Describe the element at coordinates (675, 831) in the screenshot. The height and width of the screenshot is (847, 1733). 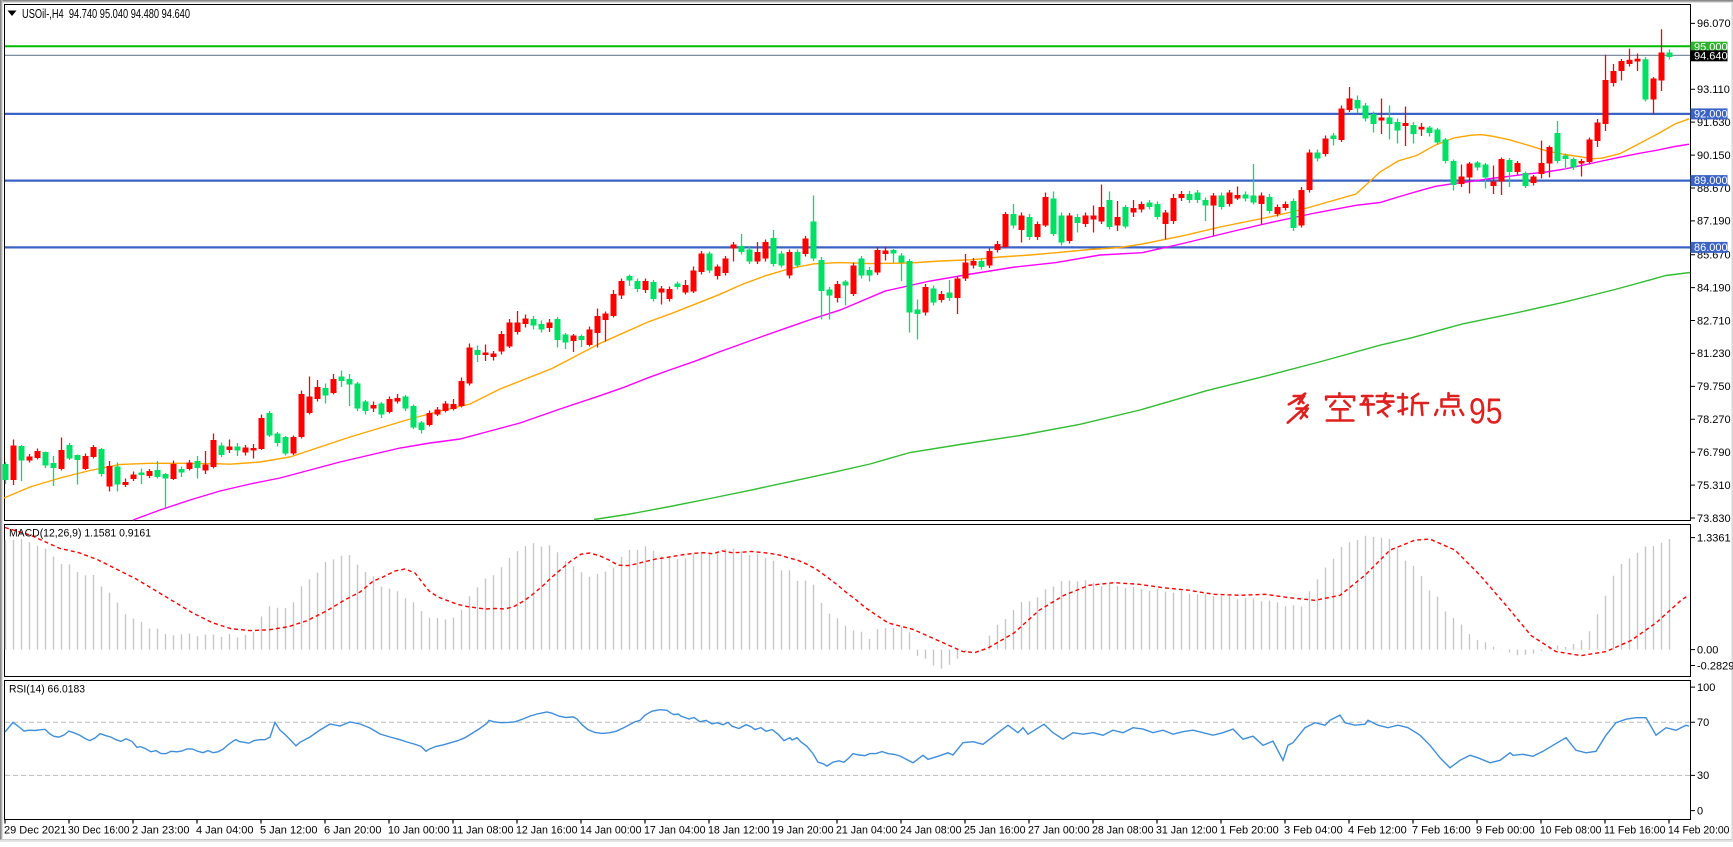
I see `svg-text: 17 Jan 04:00` at that location.